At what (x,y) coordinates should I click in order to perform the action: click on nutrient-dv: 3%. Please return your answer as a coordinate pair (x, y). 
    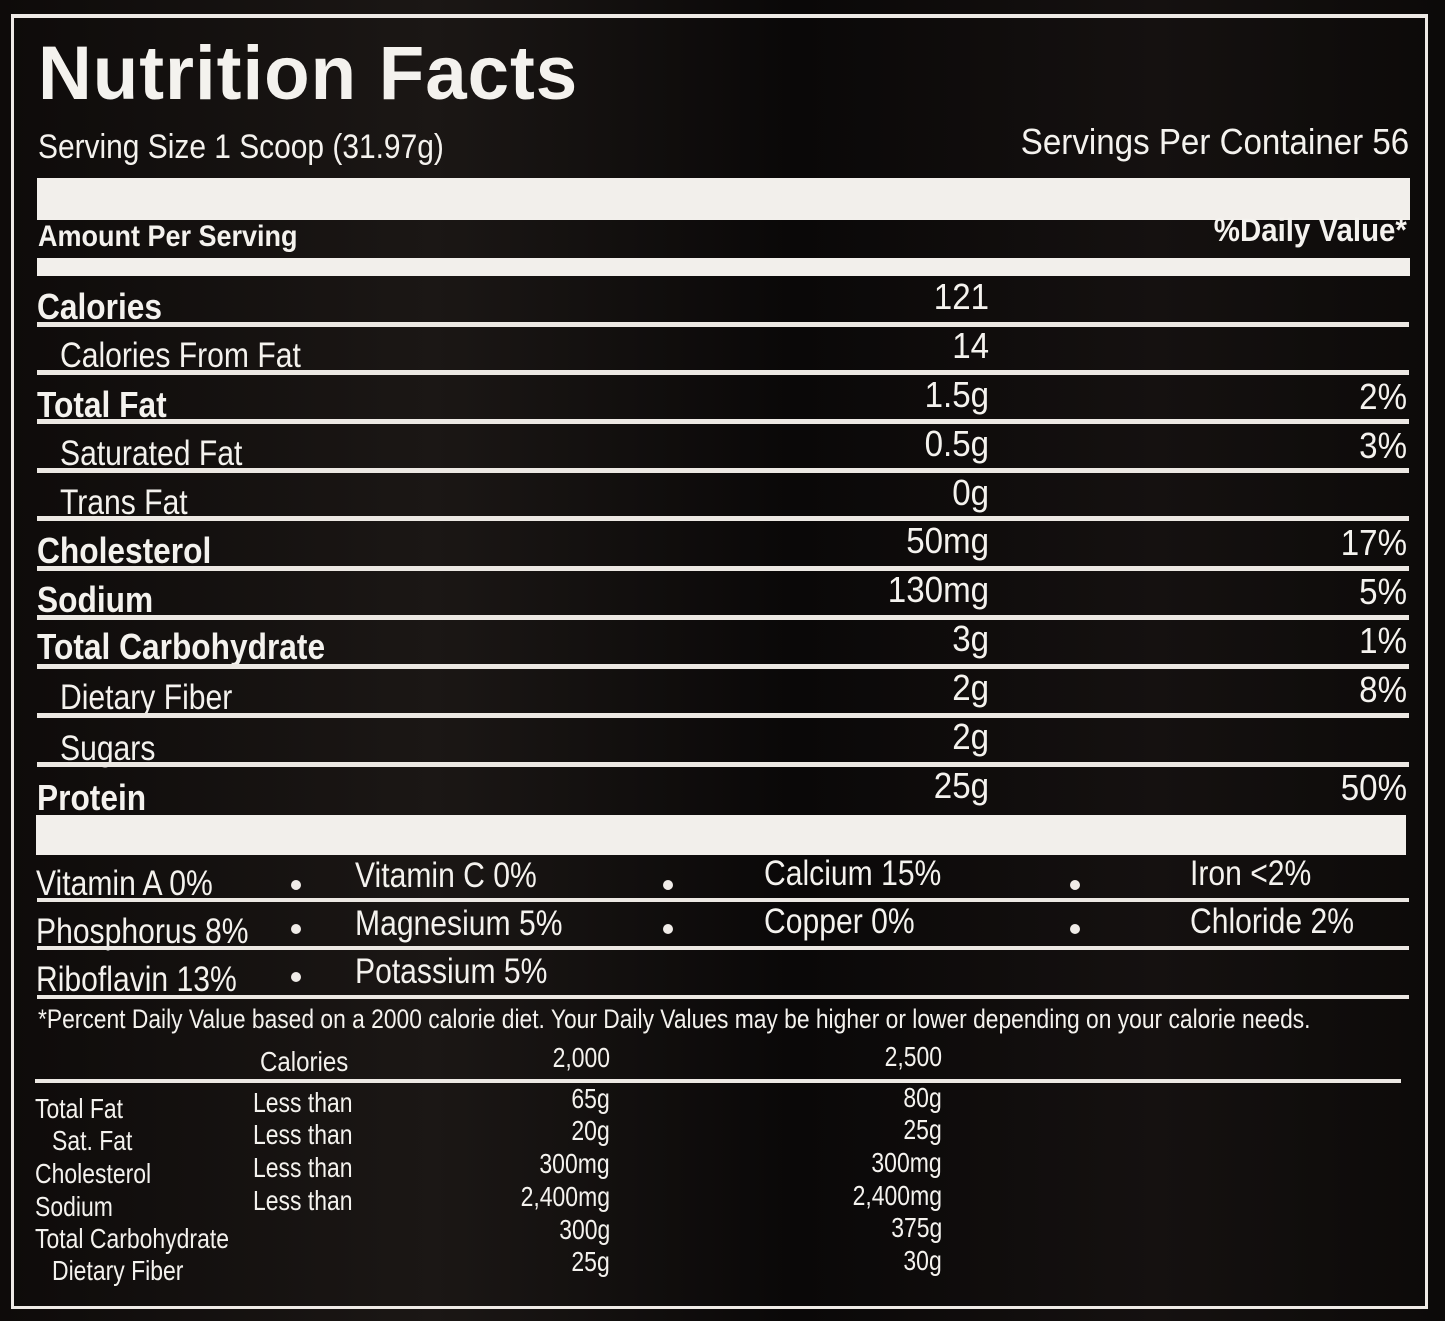
    Looking at the image, I should click on (1383, 445).